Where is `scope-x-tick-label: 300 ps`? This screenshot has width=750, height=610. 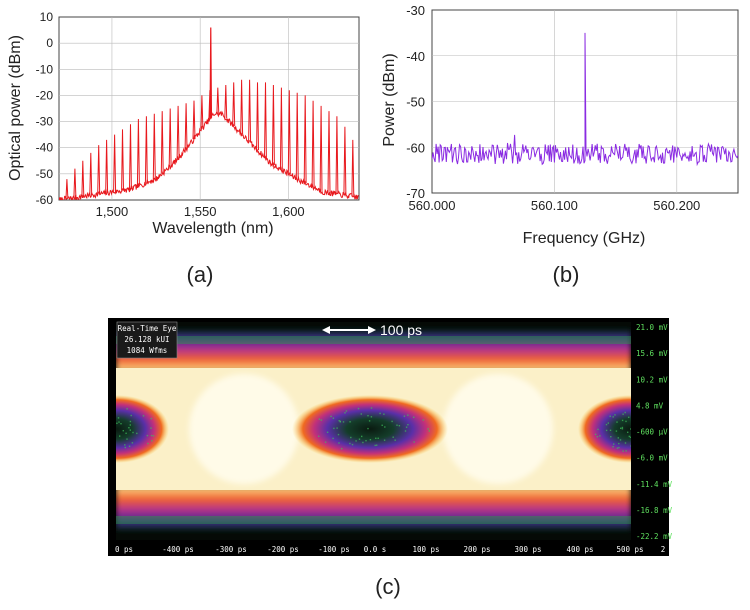
scope-x-tick-label: 300 ps is located at coordinates (527, 549).